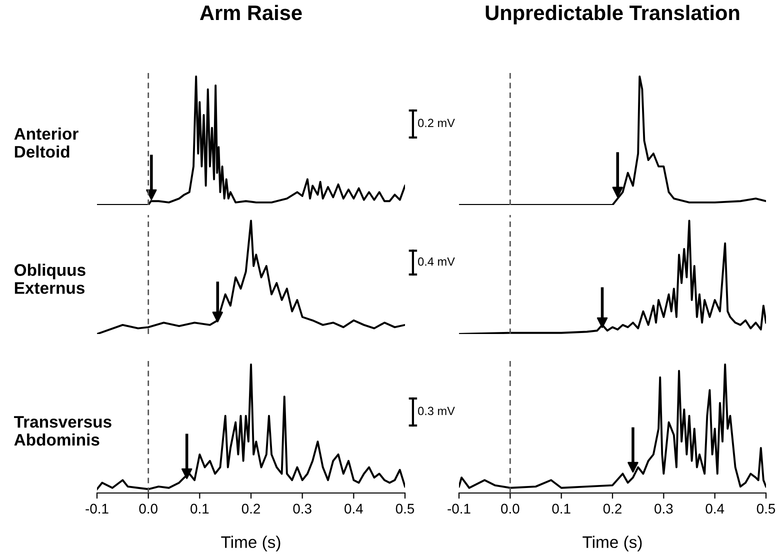  What do you see at coordinates (613, 14) in the screenshot?
I see `chart-title: Unpredictable Translation` at bounding box center [613, 14].